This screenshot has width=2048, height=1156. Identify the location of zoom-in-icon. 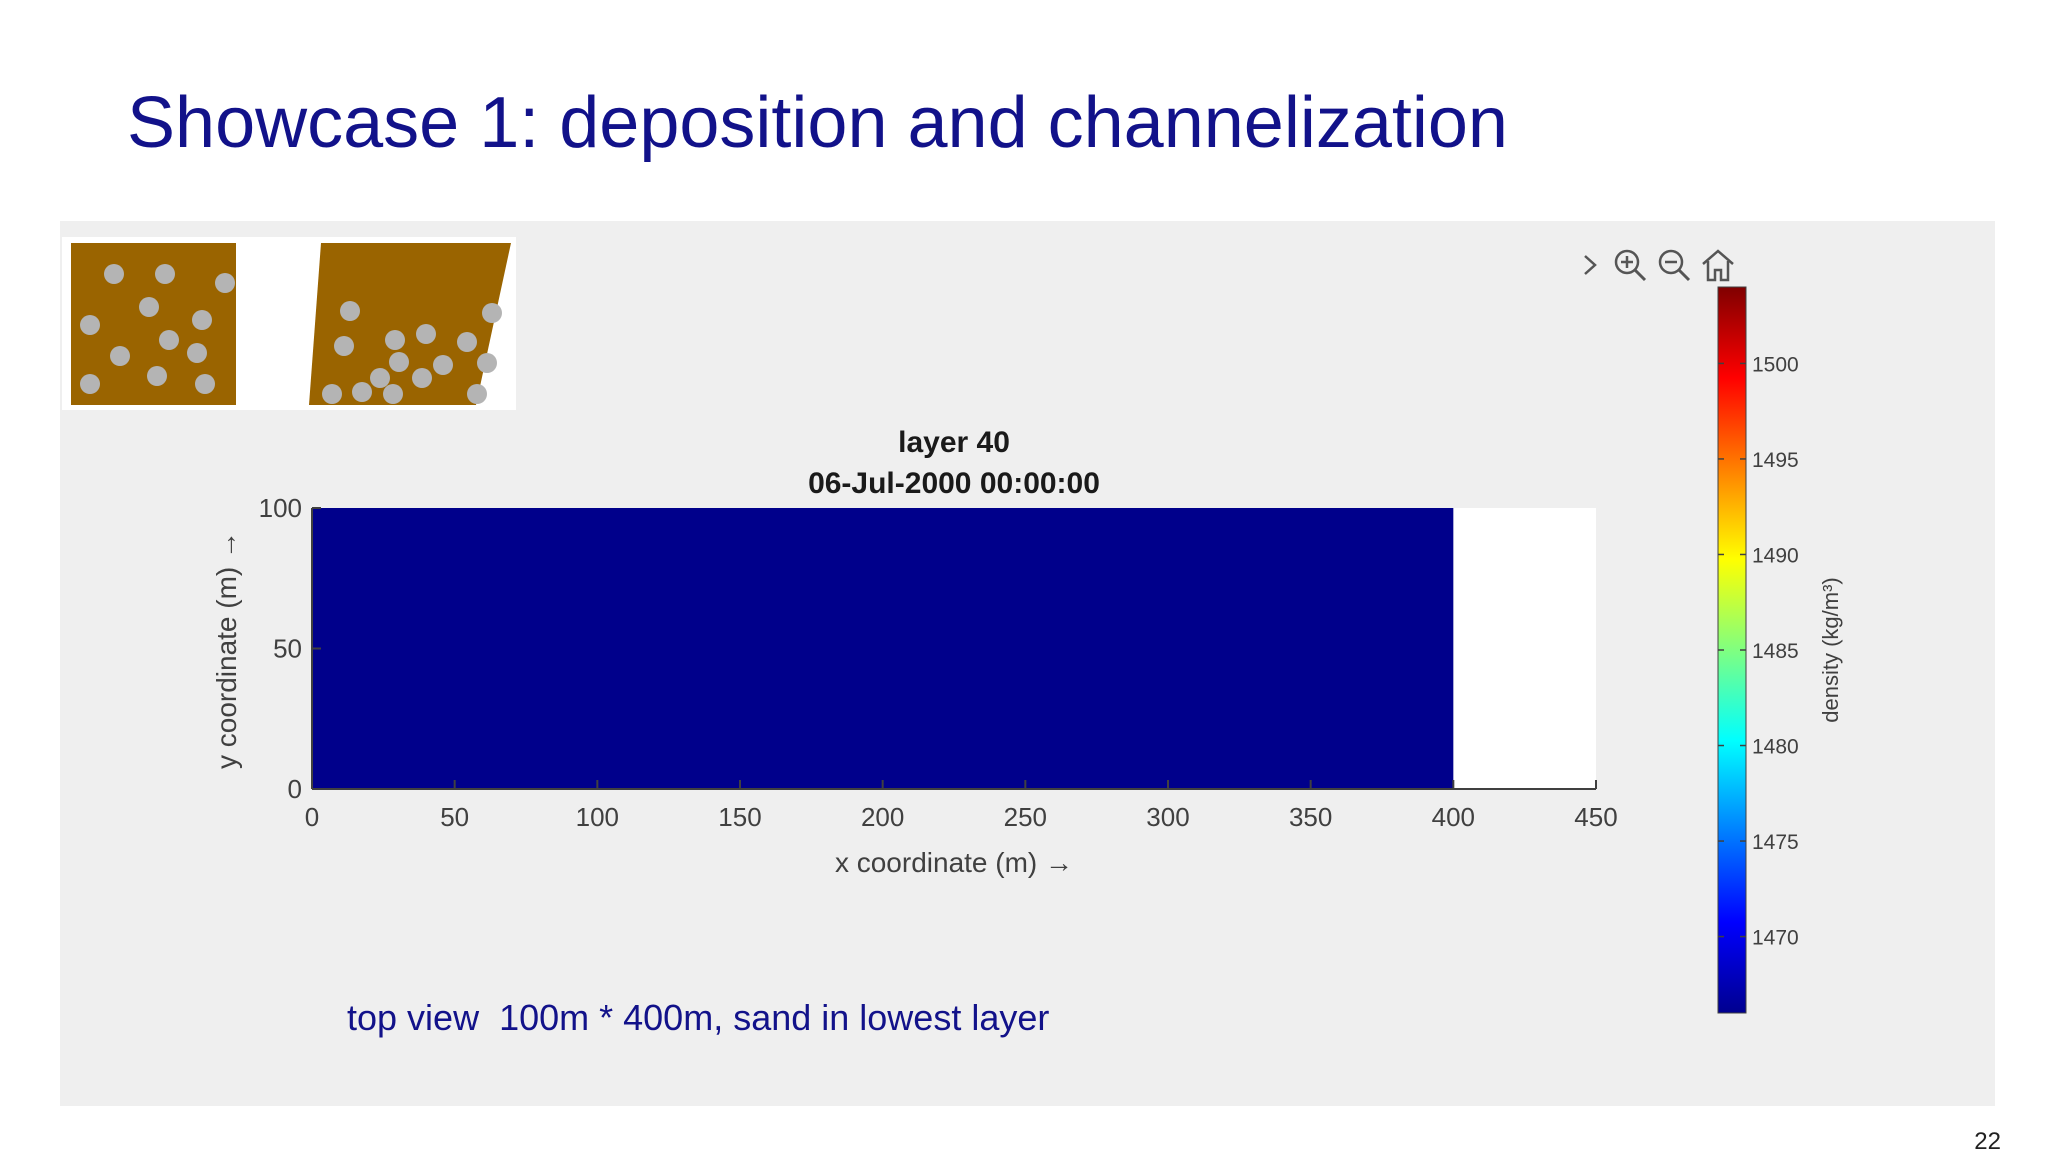
(1630, 265).